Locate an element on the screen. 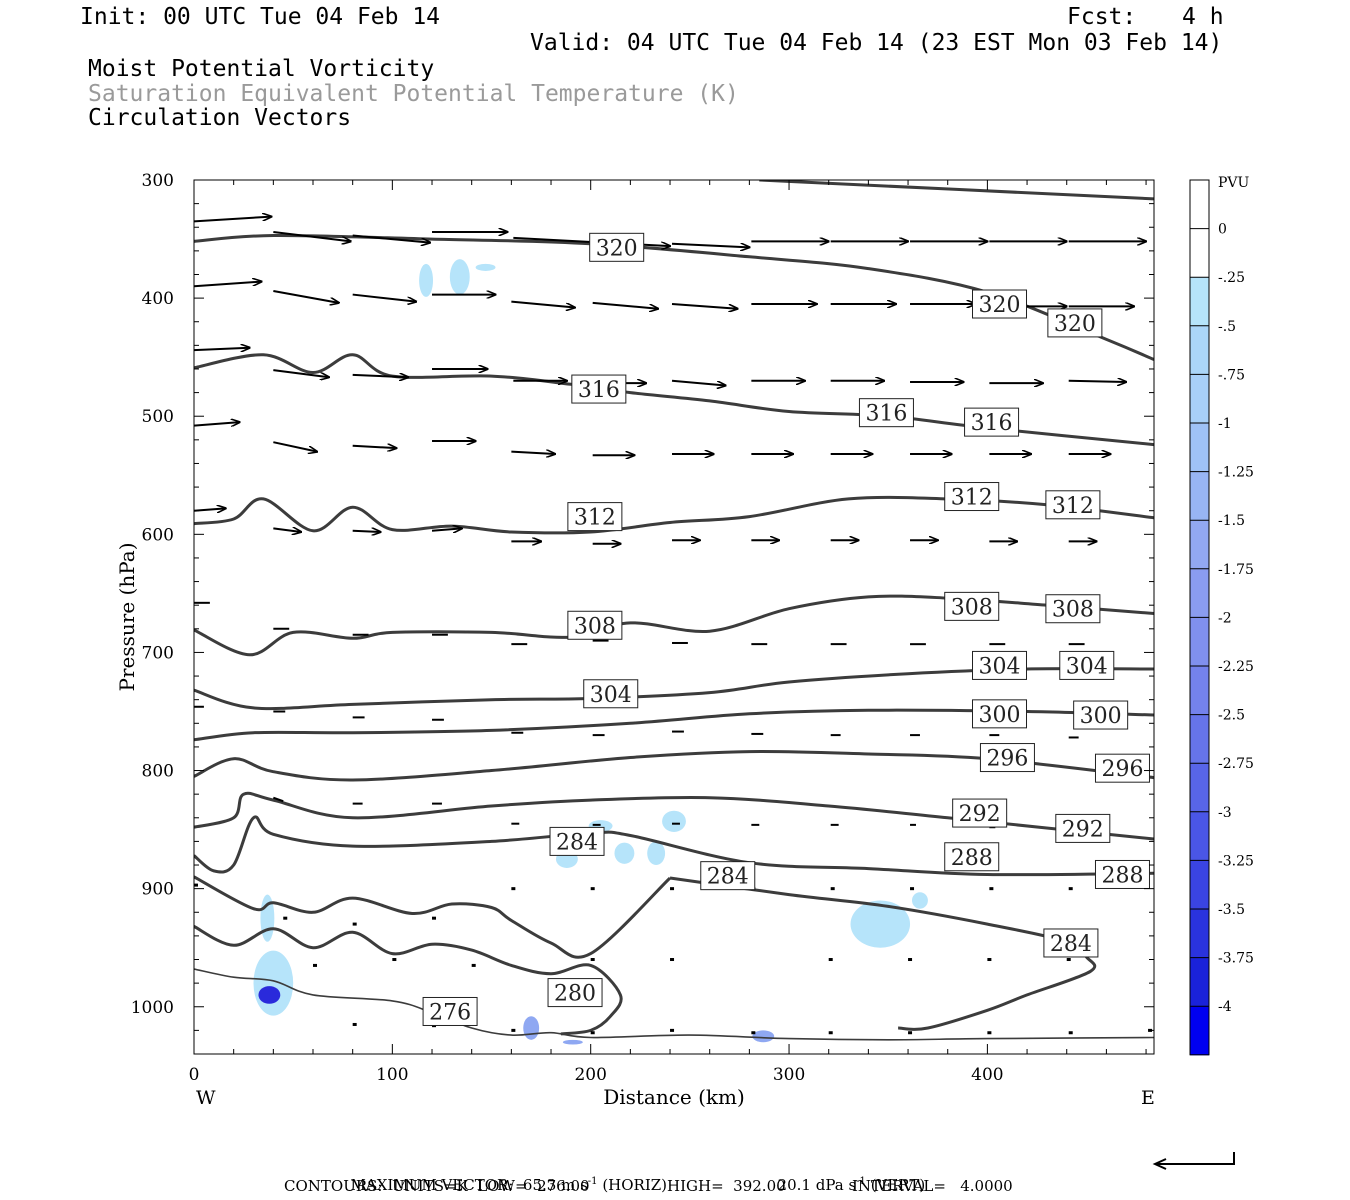 This screenshot has height=1200, width=1350. y-tick-label: 600 is located at coordinates (158, 535).